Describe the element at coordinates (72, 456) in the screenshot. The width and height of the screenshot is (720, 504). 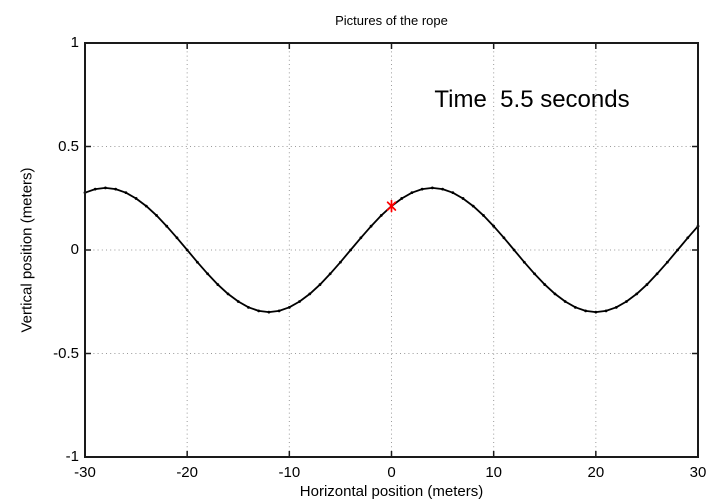
I see `y-tick-label: -1` at that location.